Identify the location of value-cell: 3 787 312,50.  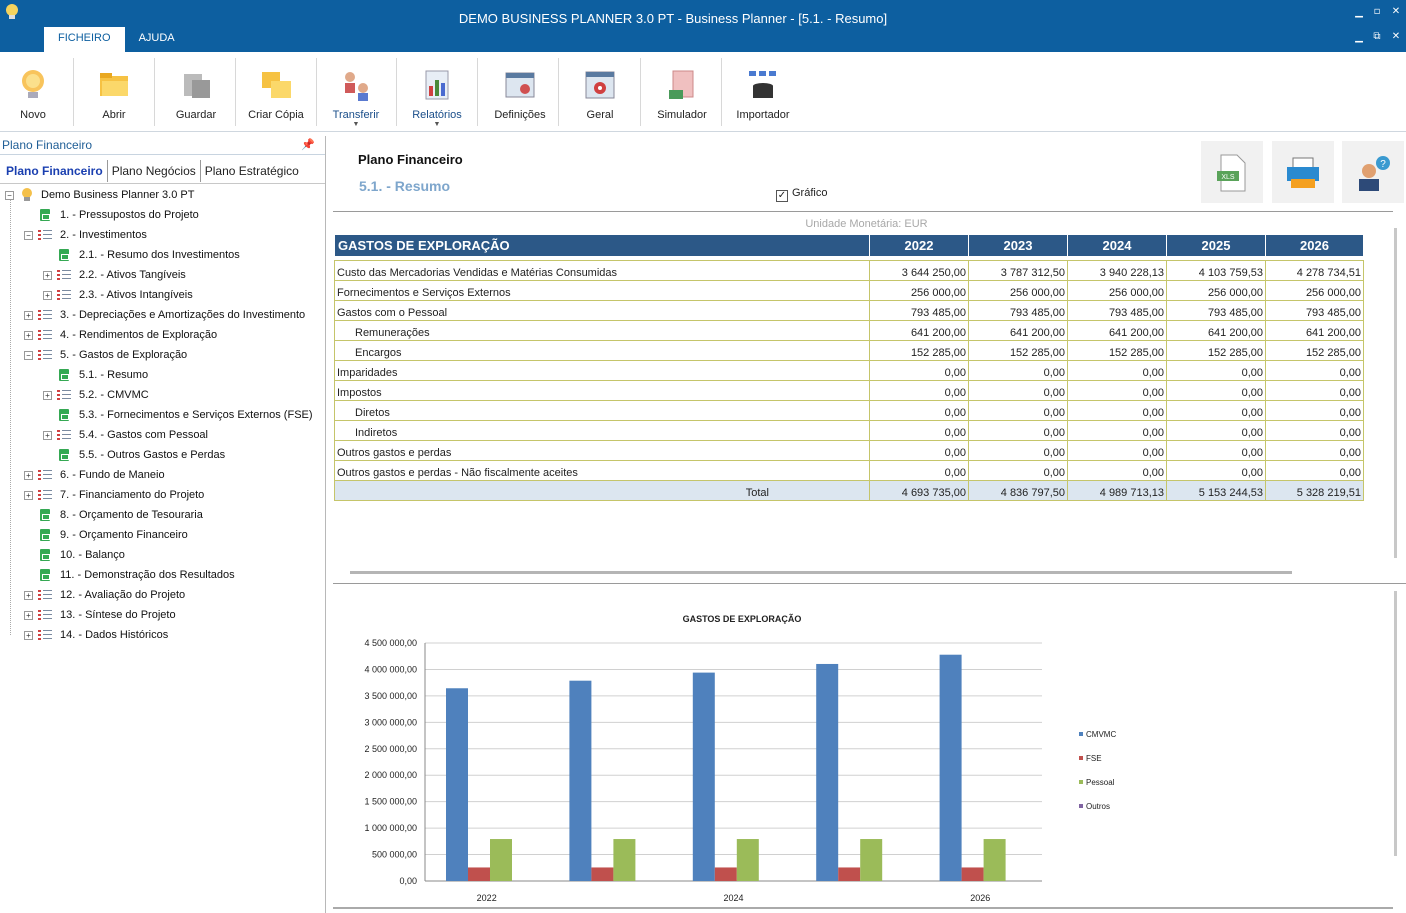
(1018, 270).